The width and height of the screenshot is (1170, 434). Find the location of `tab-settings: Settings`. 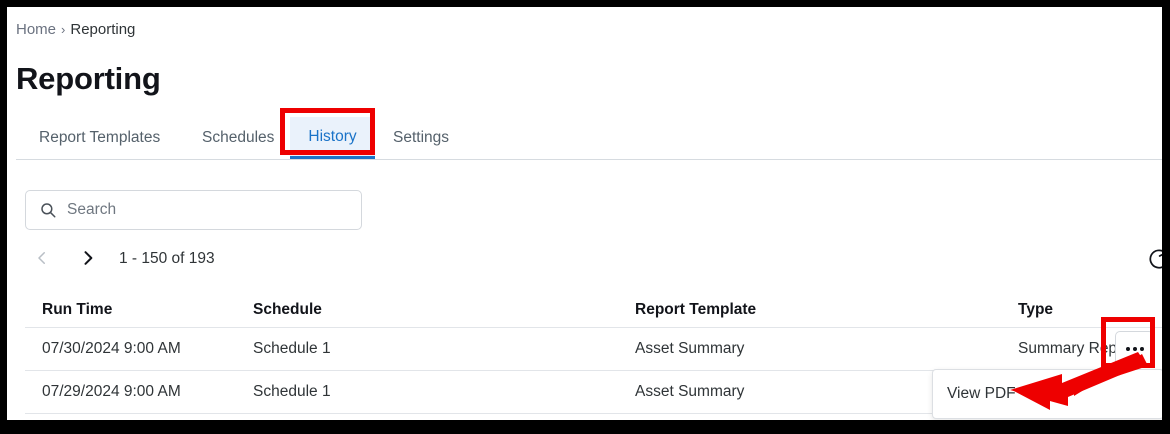

tab-settings: Settings is located at coordinates (421, 137).